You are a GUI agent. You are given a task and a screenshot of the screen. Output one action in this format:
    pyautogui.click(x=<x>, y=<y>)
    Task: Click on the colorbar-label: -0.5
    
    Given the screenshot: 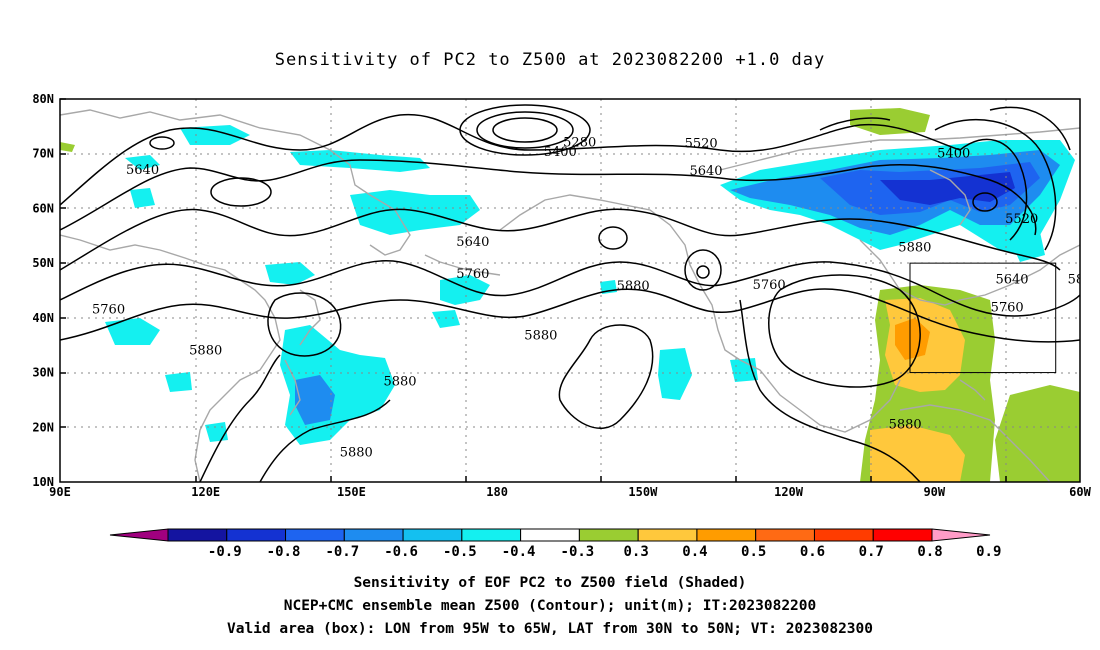 What is the action you would take?
    pyautogui.click(x=460, y=552)
    